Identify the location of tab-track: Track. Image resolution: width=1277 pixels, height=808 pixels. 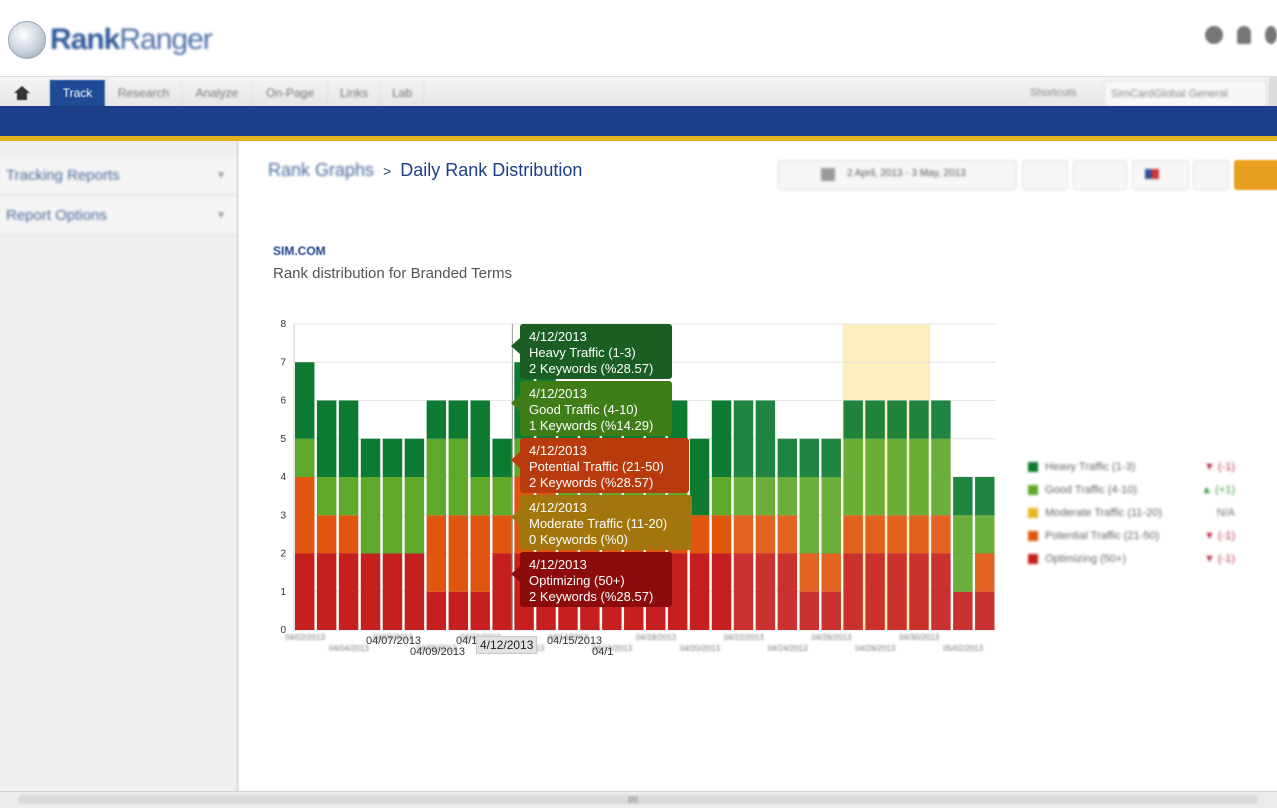
(77, 93).